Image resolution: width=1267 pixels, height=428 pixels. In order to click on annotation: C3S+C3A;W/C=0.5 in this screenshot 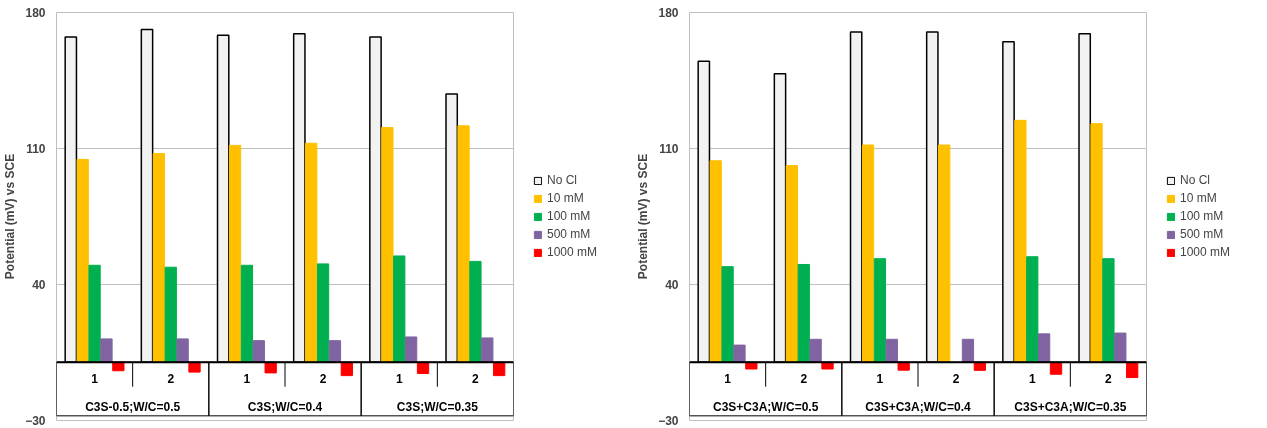, I will do `click(765, 406)`.